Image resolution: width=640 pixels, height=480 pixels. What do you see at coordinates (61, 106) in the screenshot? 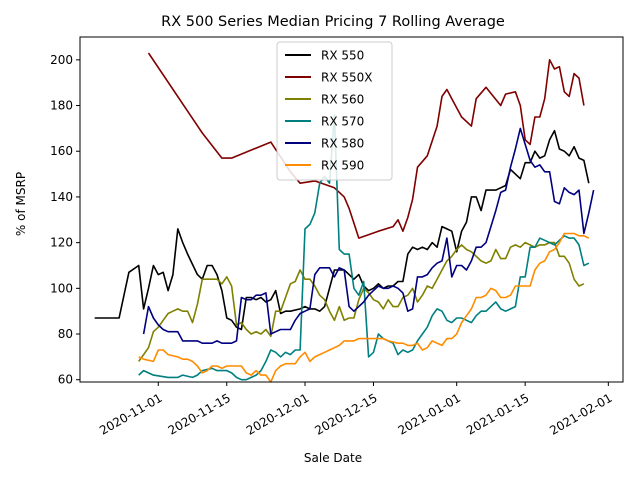
I see `y-tick-label: 180` at bounding box center [61, 106].